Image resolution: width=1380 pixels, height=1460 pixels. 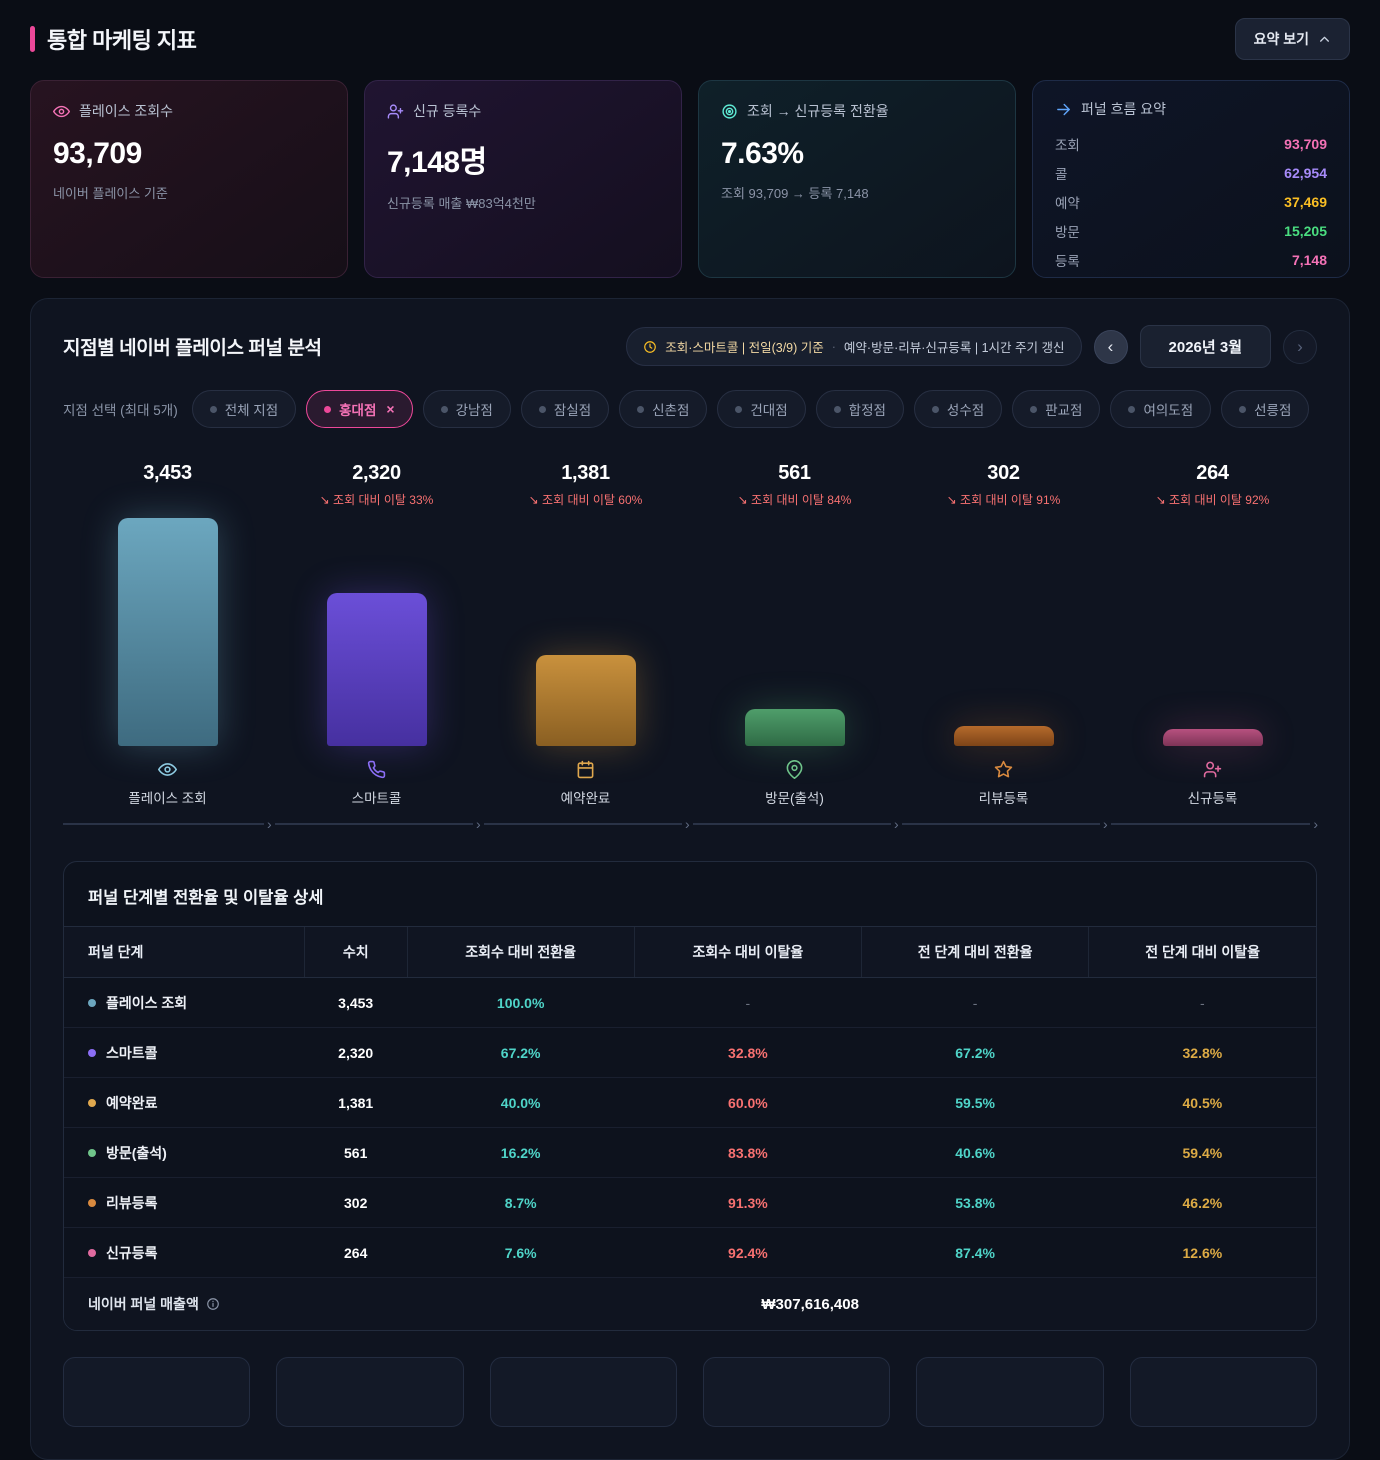 I want to click on stage-value: 1,381, so click(x=585, y=473).